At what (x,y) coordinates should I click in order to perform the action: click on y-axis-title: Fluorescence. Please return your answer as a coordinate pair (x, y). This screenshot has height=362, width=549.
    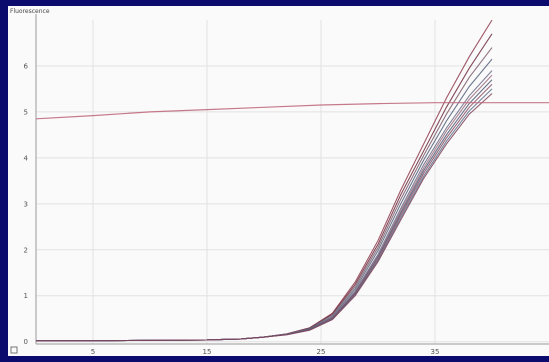
    Looking at the image, I should click on (30, 11).